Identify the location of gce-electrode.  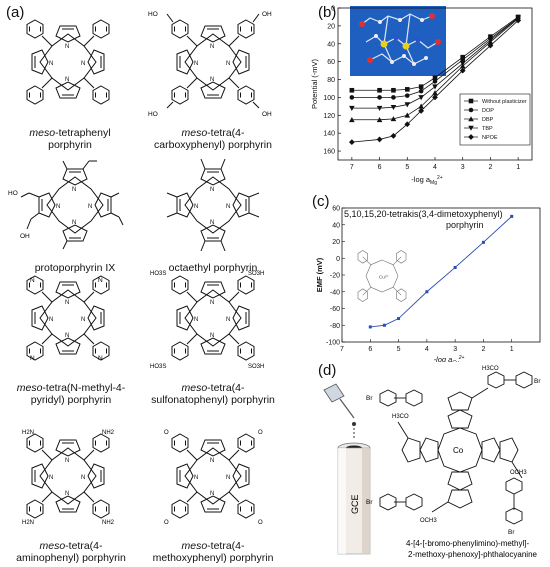
(354, 498).